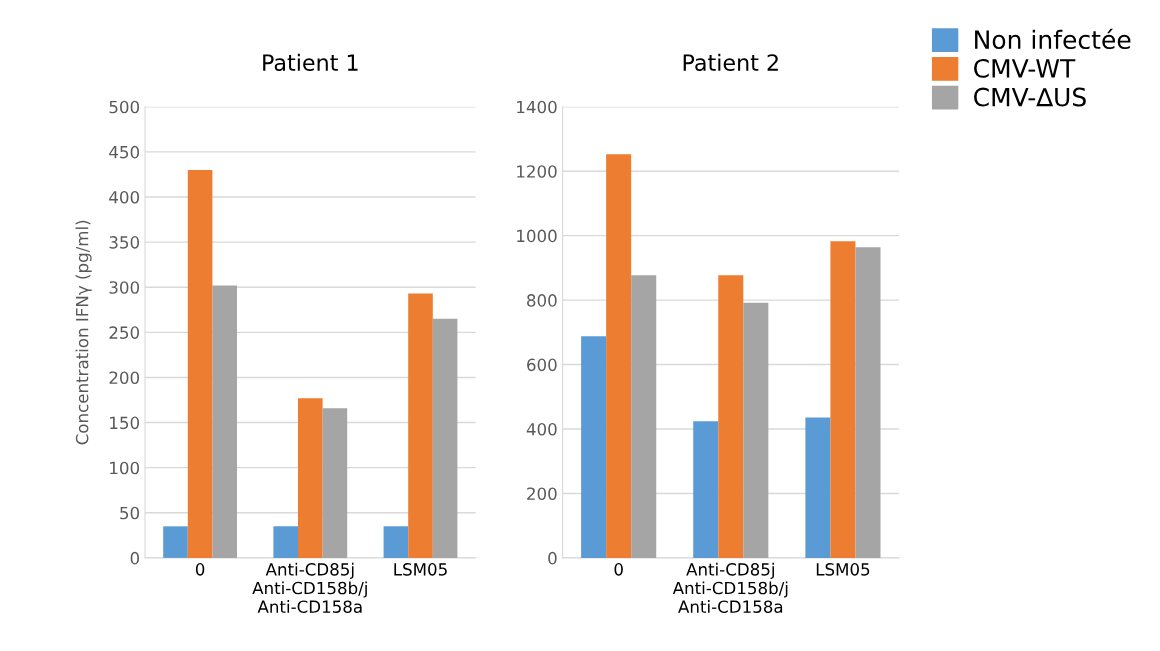 The height and width of the screenshot is (651, 1160). Describe the element at coordinates (83, 332) in the screenshot. I see `y-axis-title: Concentration IFNγ (pg/ml)` at that location.